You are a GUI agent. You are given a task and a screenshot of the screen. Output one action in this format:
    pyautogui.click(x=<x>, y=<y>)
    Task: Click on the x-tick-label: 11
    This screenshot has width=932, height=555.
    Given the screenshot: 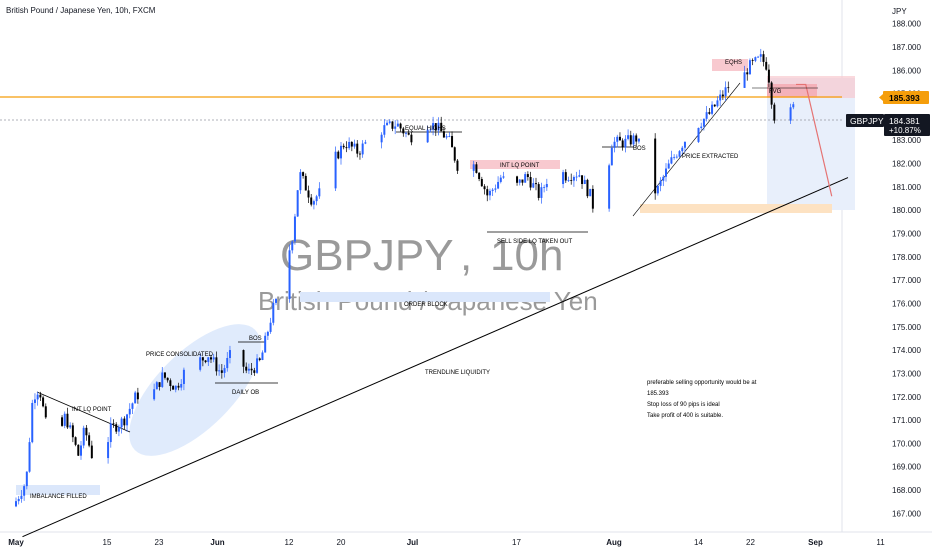 What is the action you would take?
    pyautogui.click(x=880, y=542)
    